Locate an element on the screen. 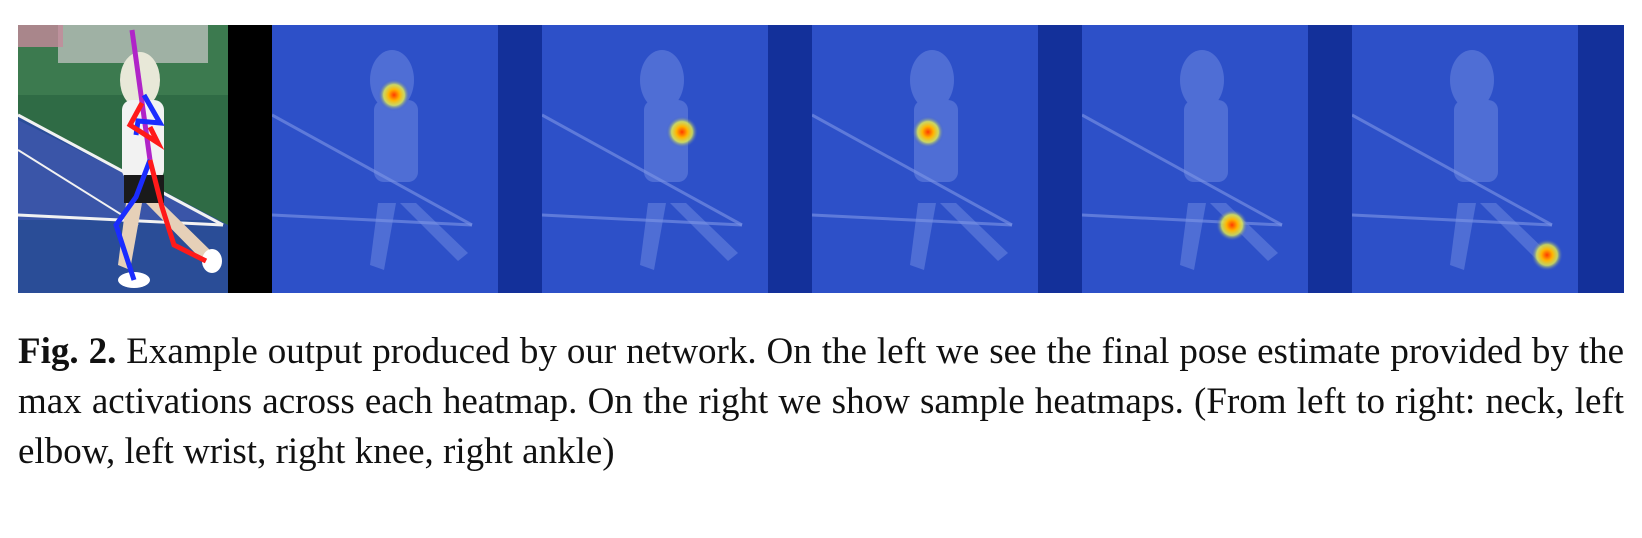  neck-heatmap is located at coordinates (407, 159).